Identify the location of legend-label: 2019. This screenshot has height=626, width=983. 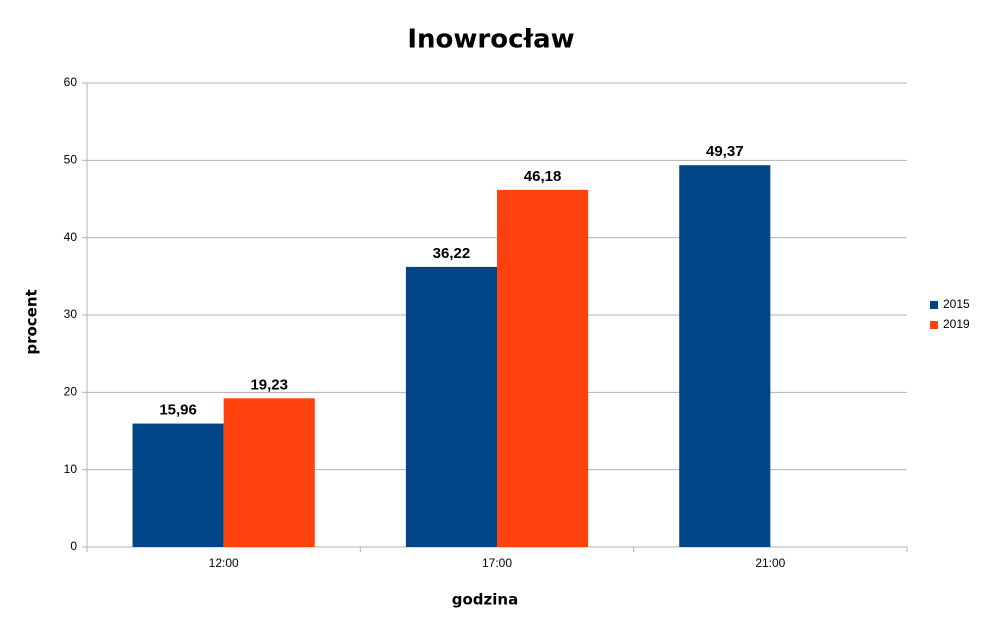
(956, 324).